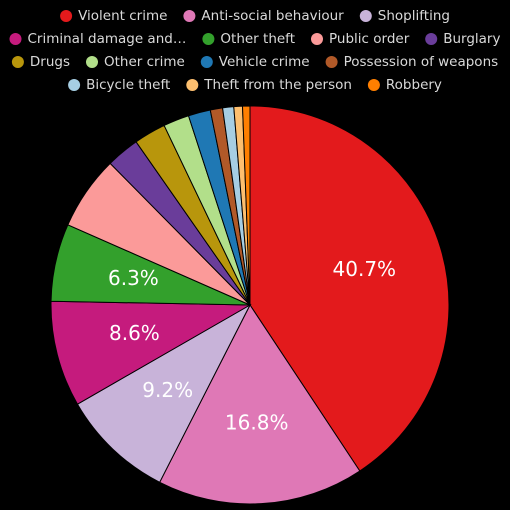 The image size is (510, 510). I want to click on legend-item: Vehicle crime, so click(255, 62).